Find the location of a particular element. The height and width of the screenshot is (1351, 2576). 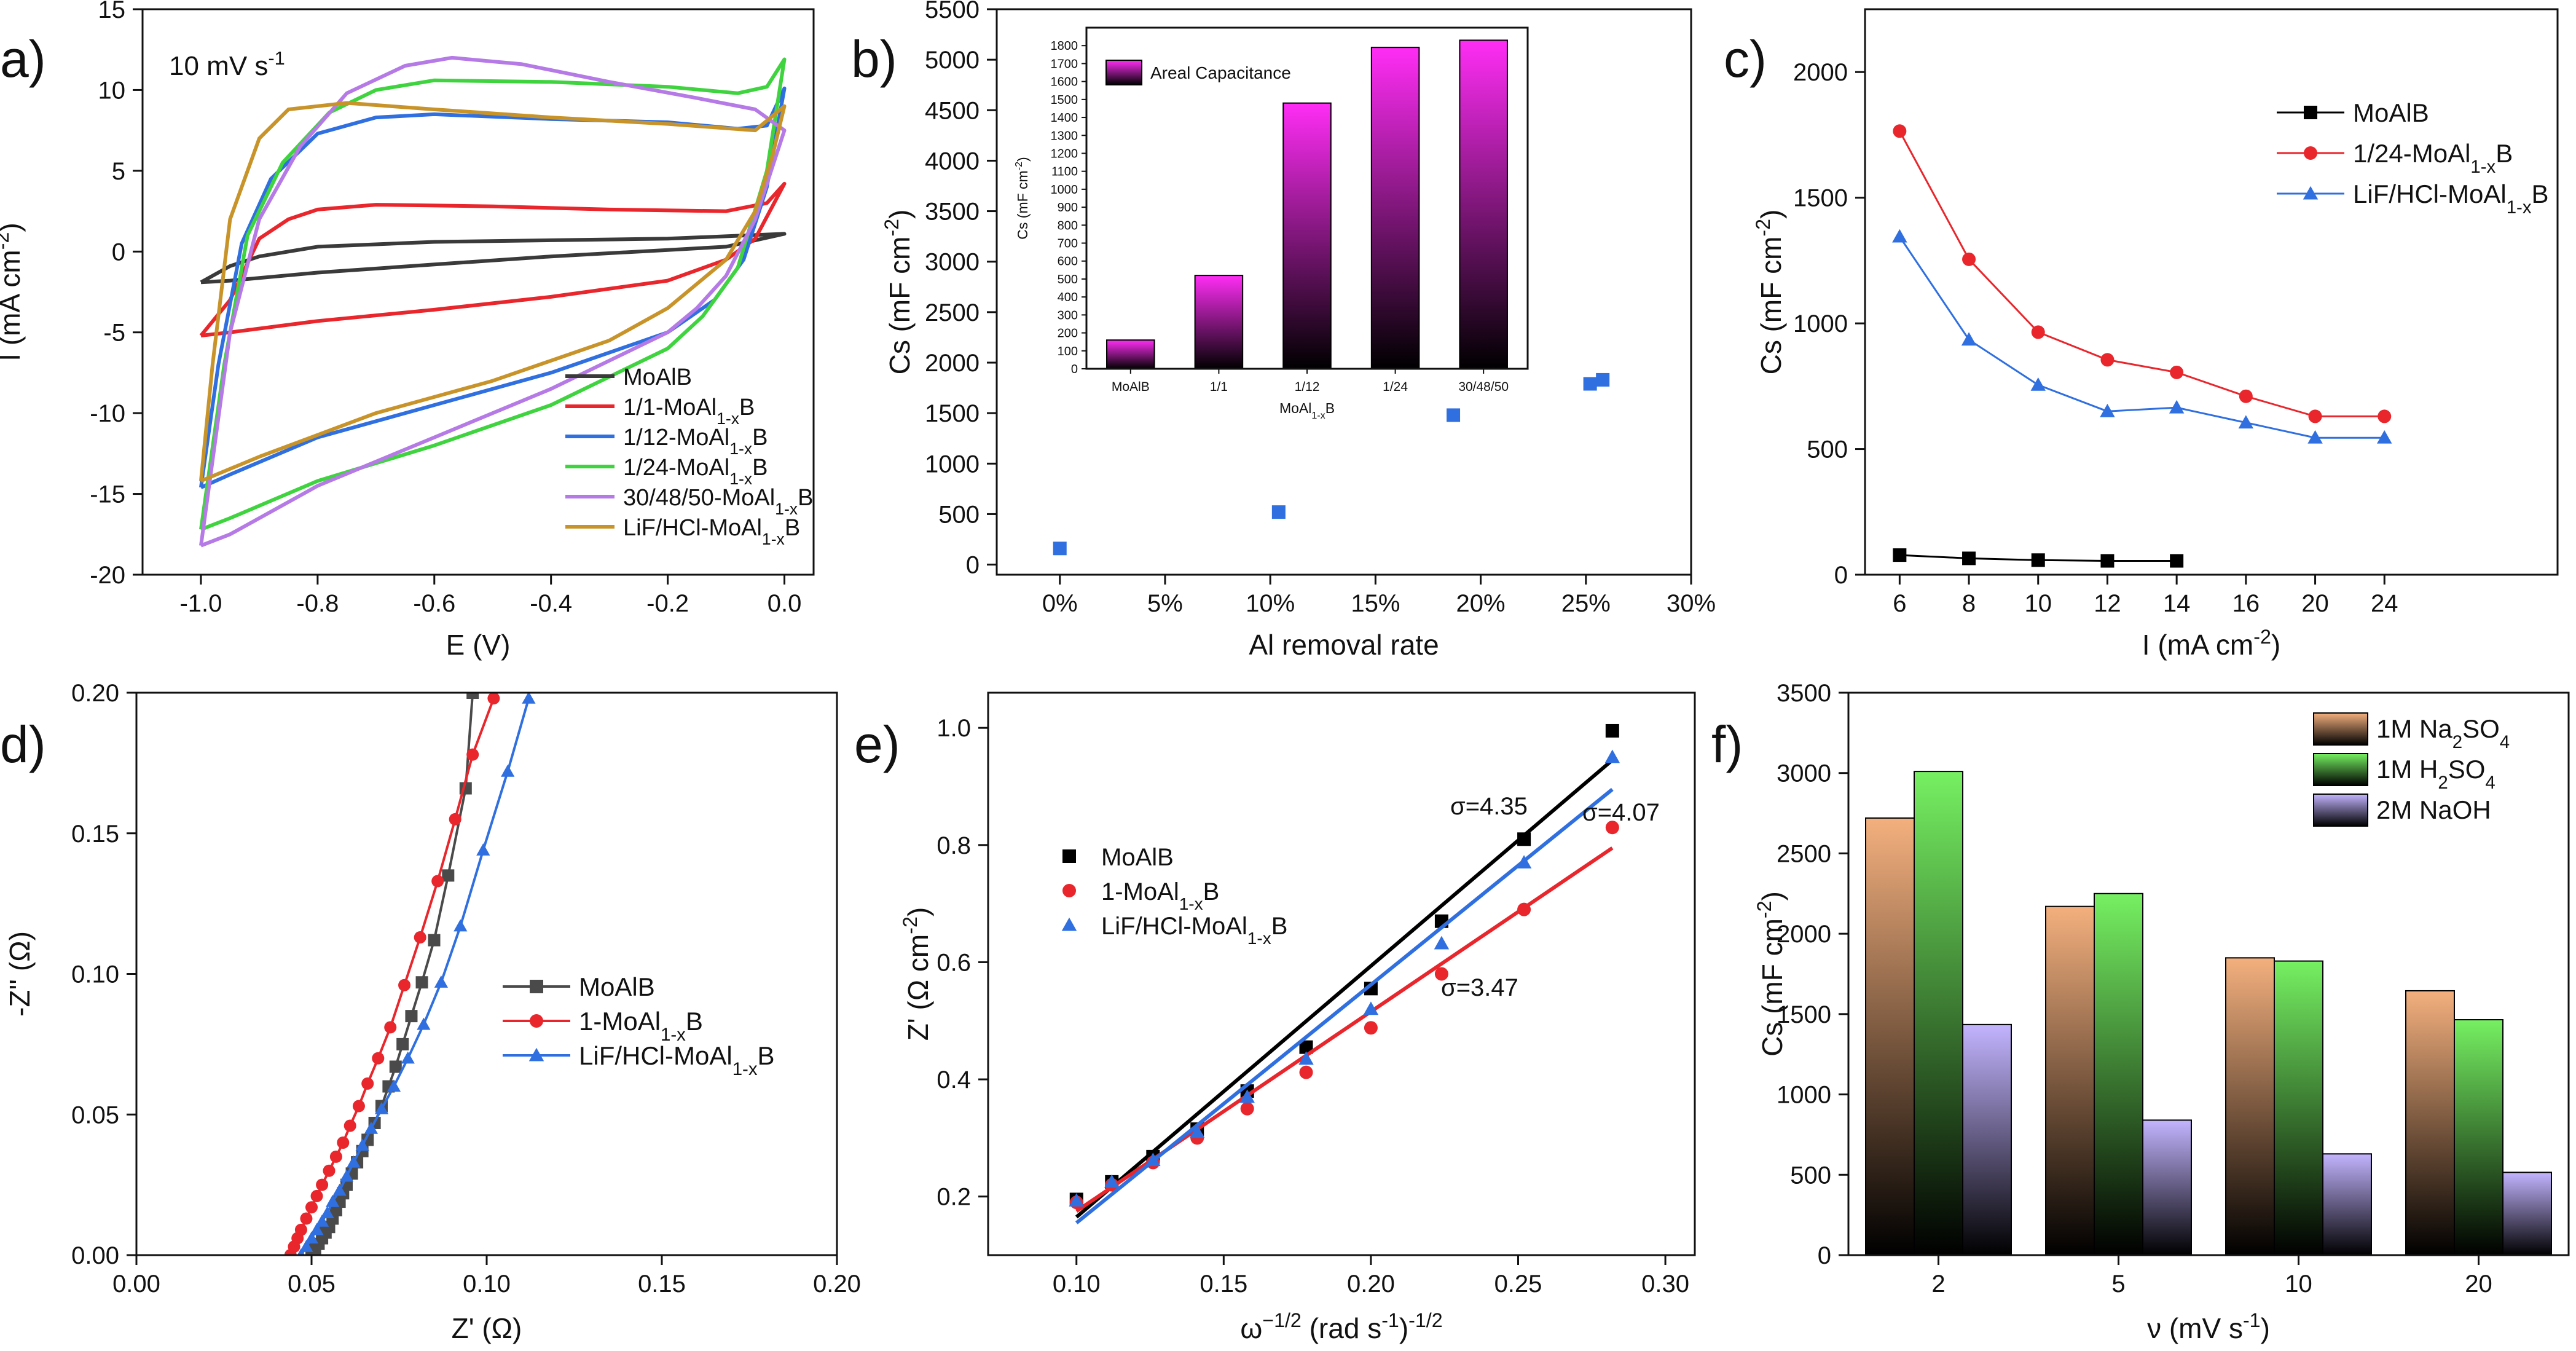

y-tick-label: 1000 is located at coordinates (1820, 323).